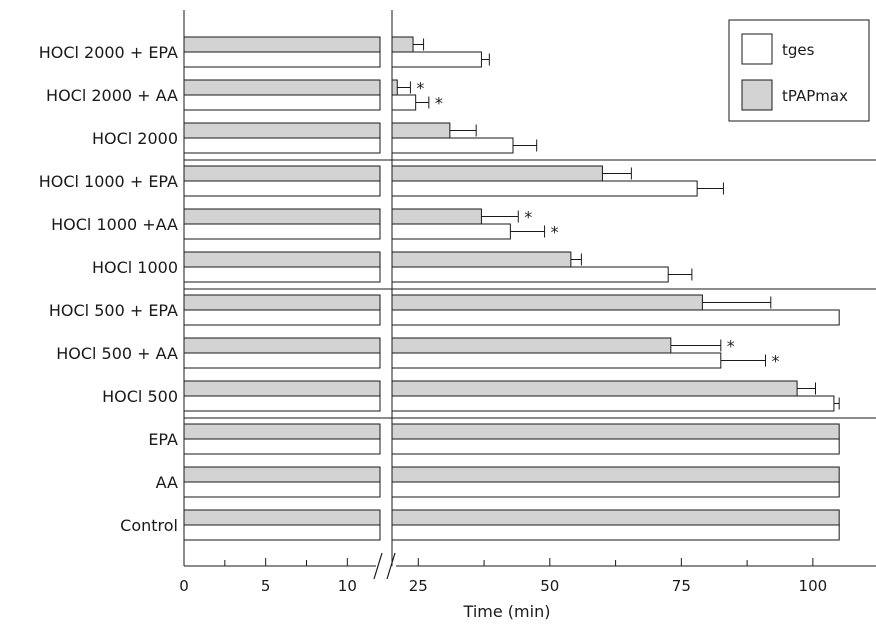 Image resolution: width=876 pixels, height=626 pixels. I want to click on x-tick-label: 25, so click(418, 586).